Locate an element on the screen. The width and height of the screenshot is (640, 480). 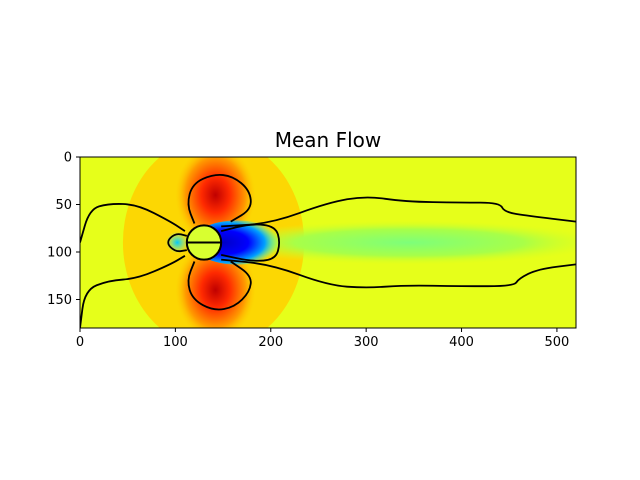
contour-lower-lobe is located at coordinates (219, 285).